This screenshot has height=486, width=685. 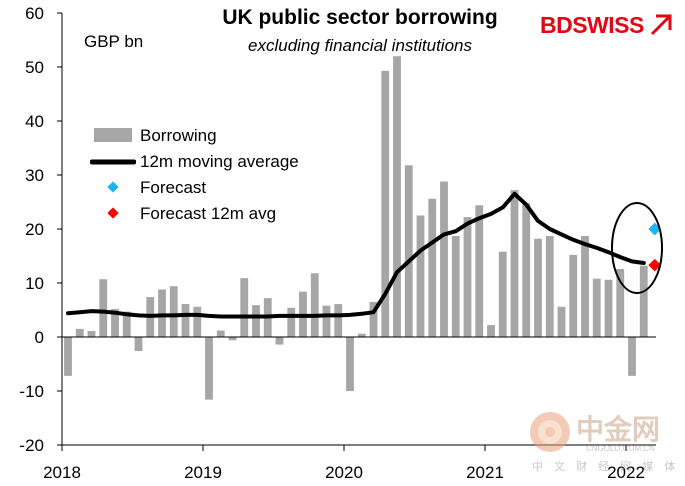 I want to click on bar-swatch-icon, so click(x=113, y=135).